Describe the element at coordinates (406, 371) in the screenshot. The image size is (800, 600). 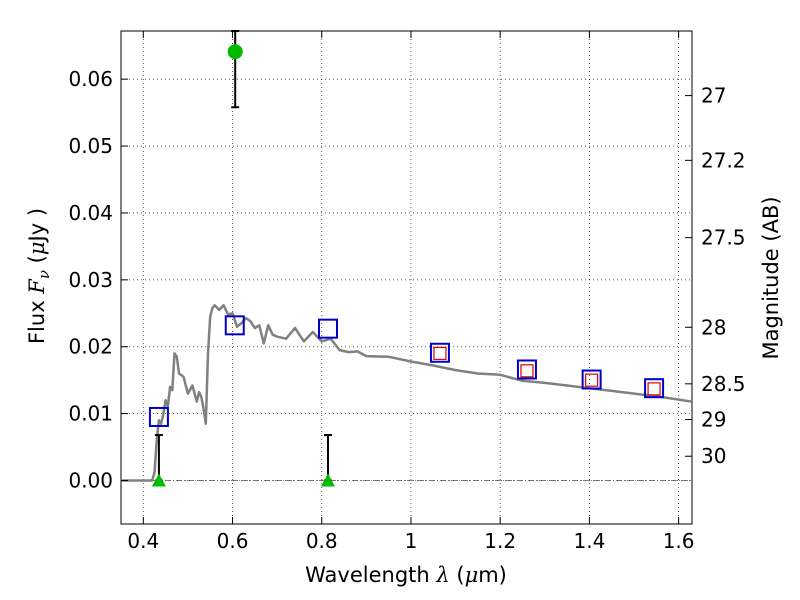
I see `observed-photometry` at that location.